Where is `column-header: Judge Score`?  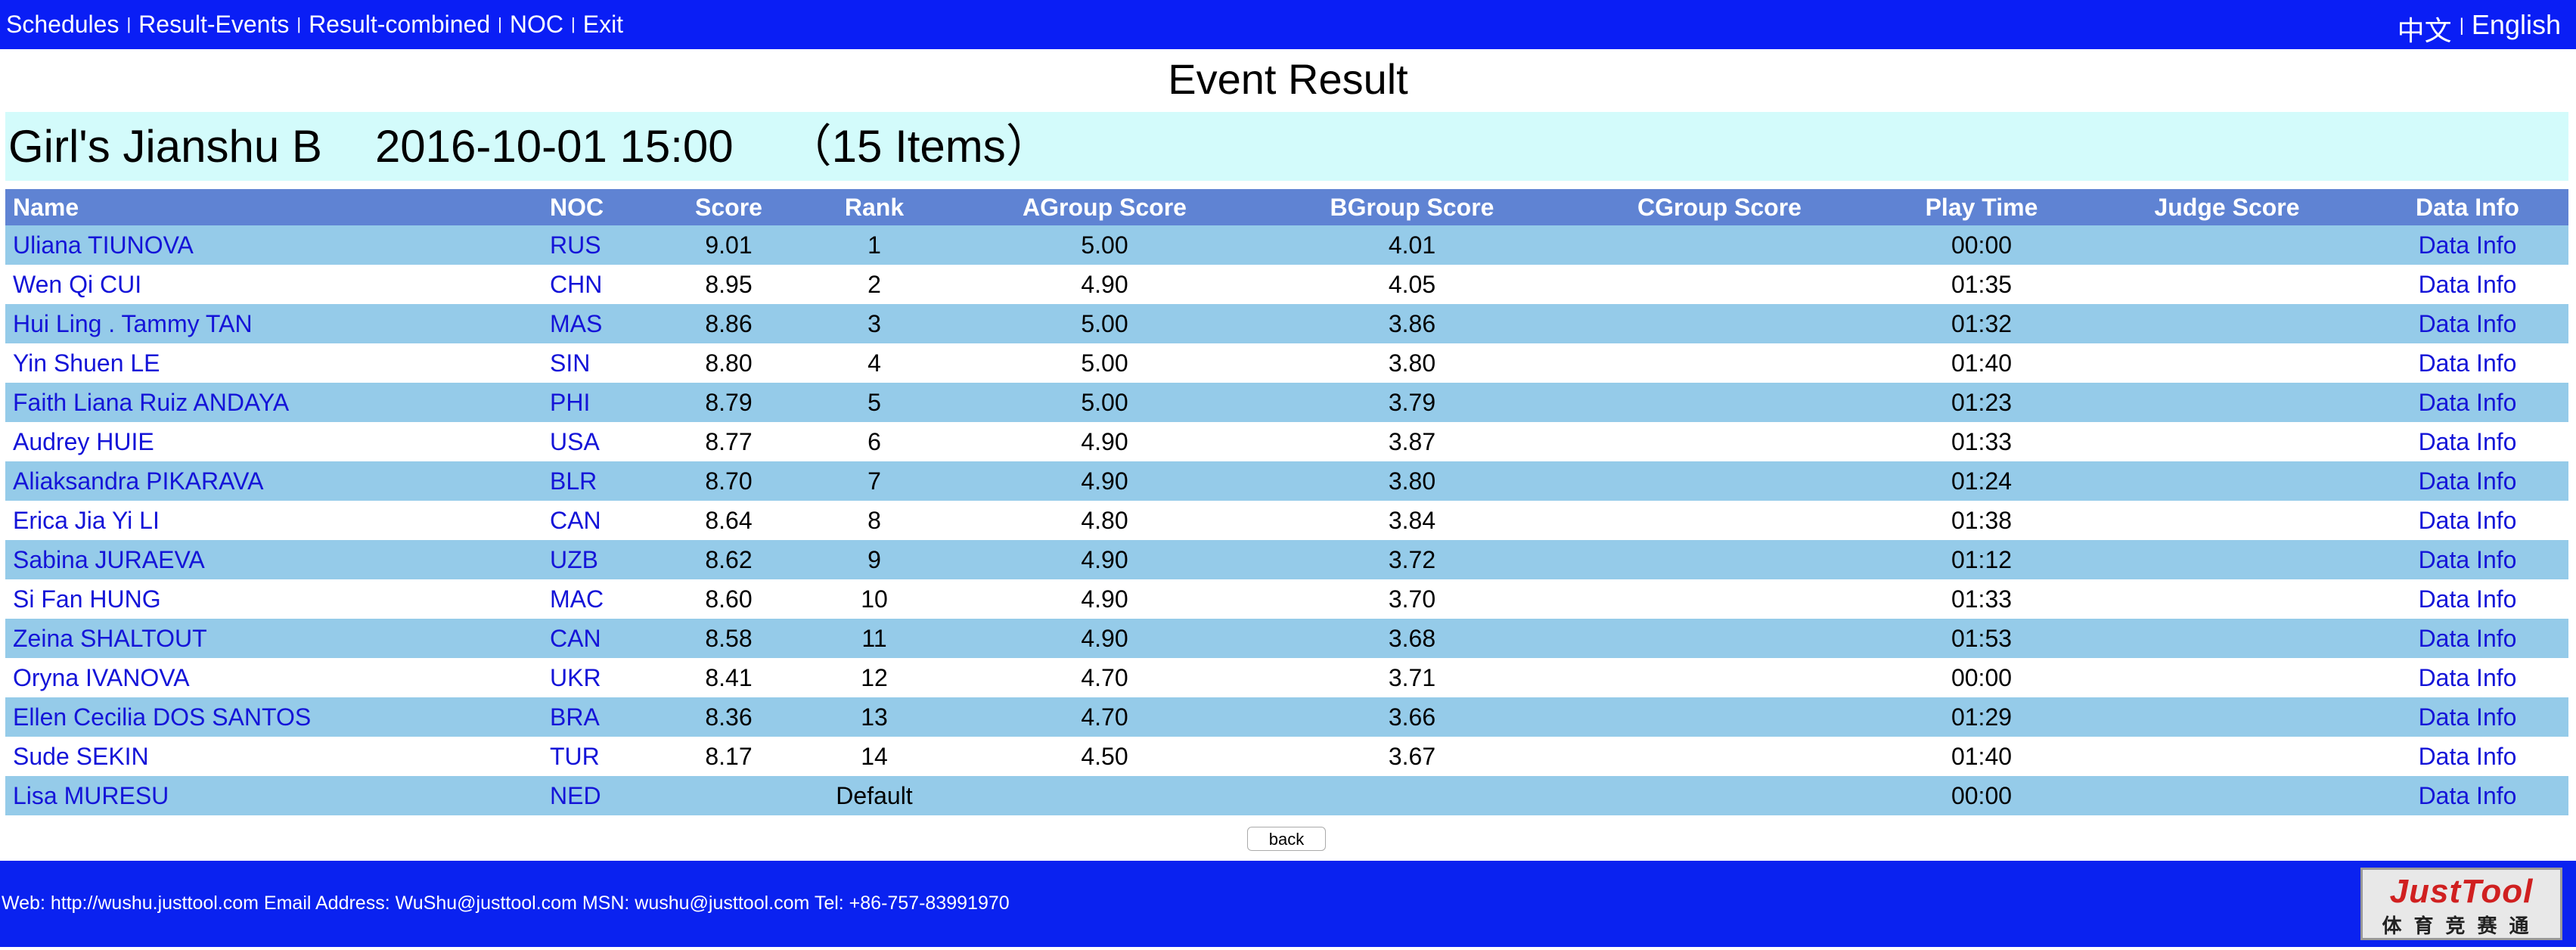
column-header: Judge Score is located at coordinates (2227, 207).